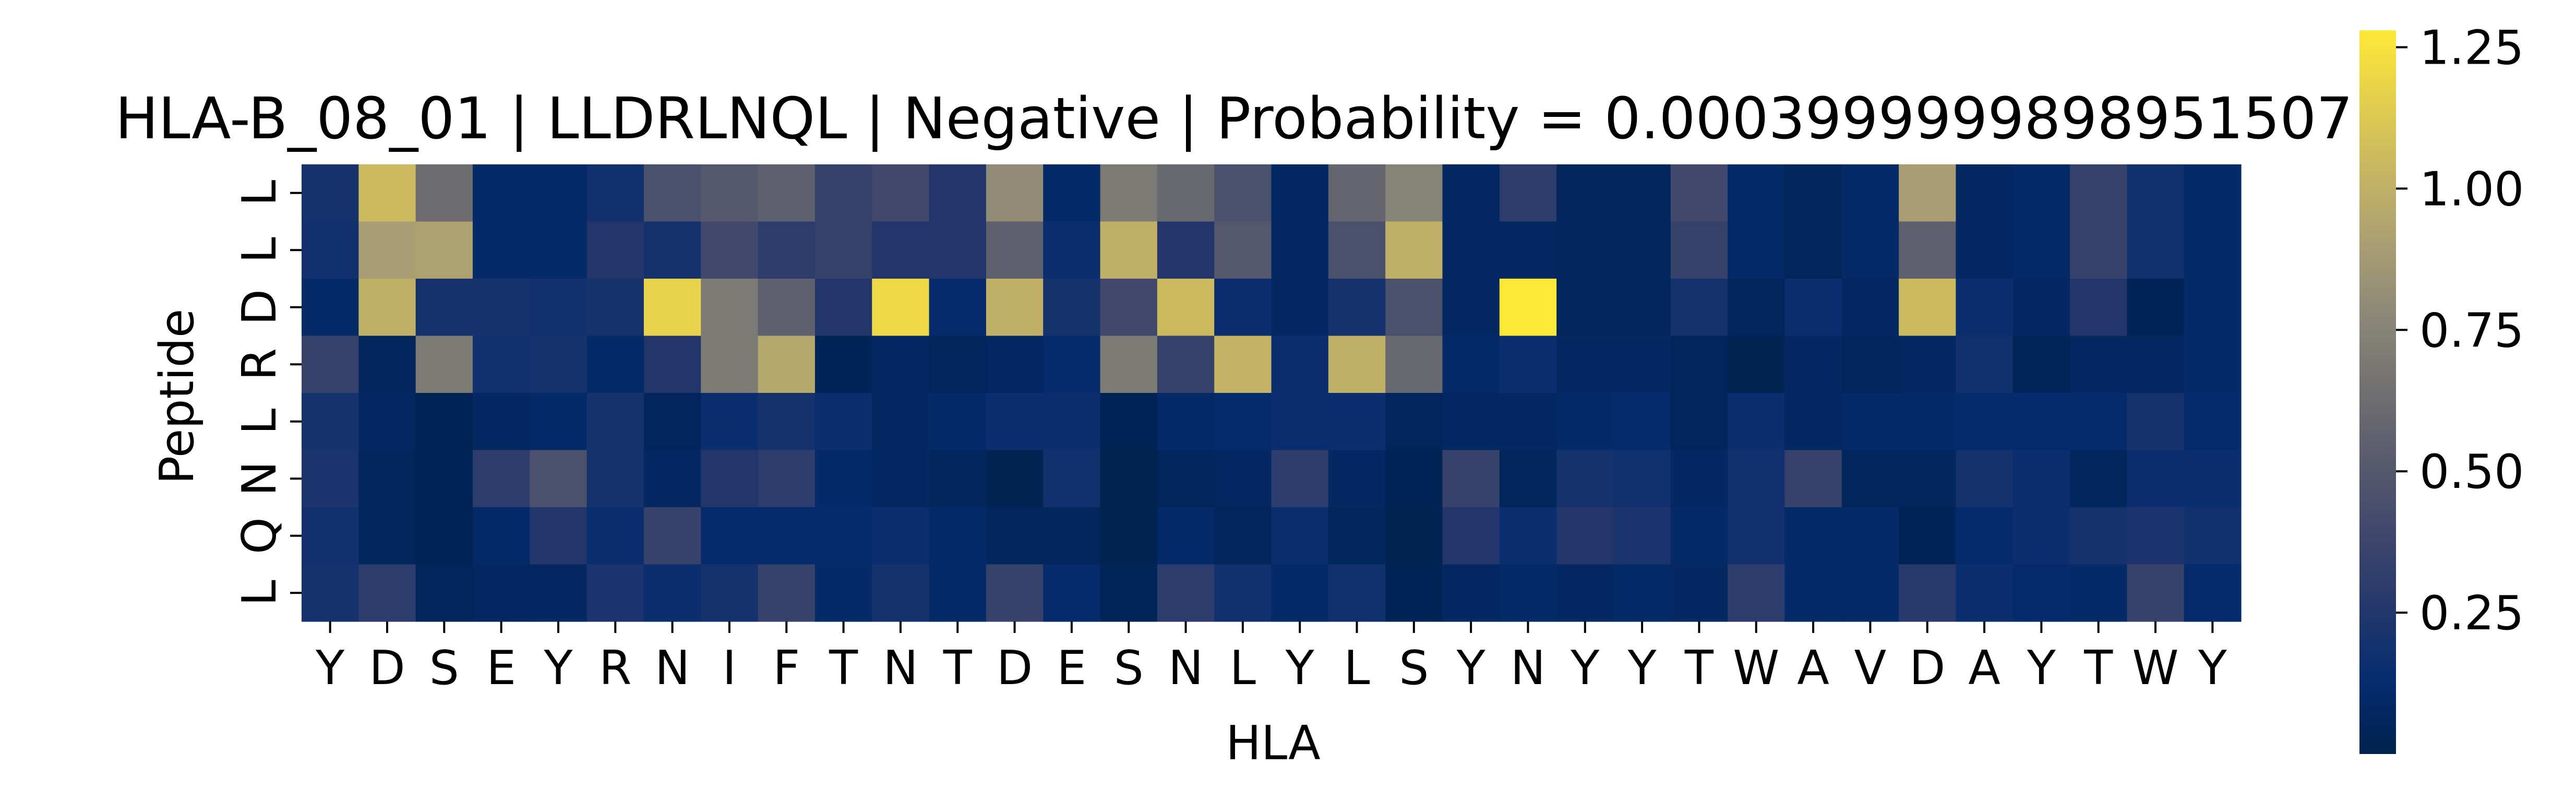 The image size is (2576, 802). What do you see at coordinates (1243, 668) in the screenshot?
I see `x-tick-label: L` at bounding box center [1243, 668].